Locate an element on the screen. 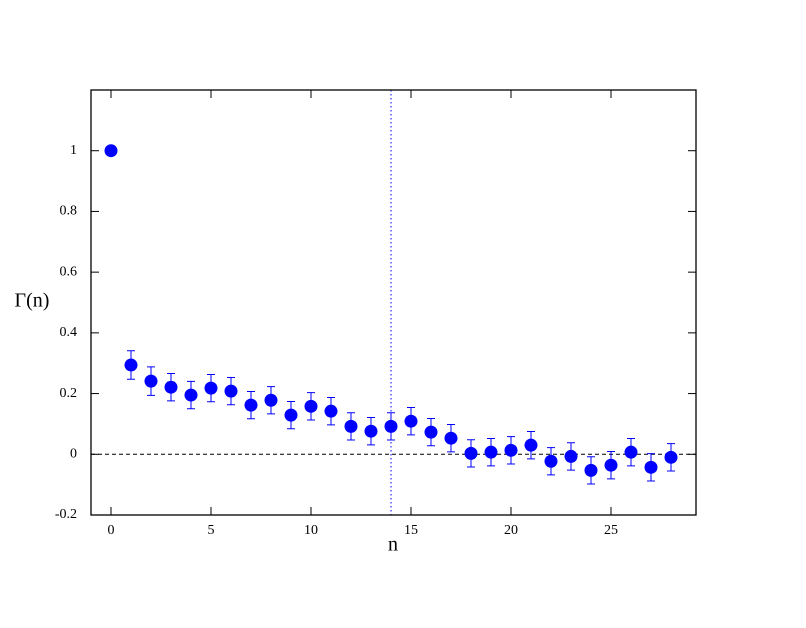  x-tick-label: 5 is located at coordinates (211, 530).